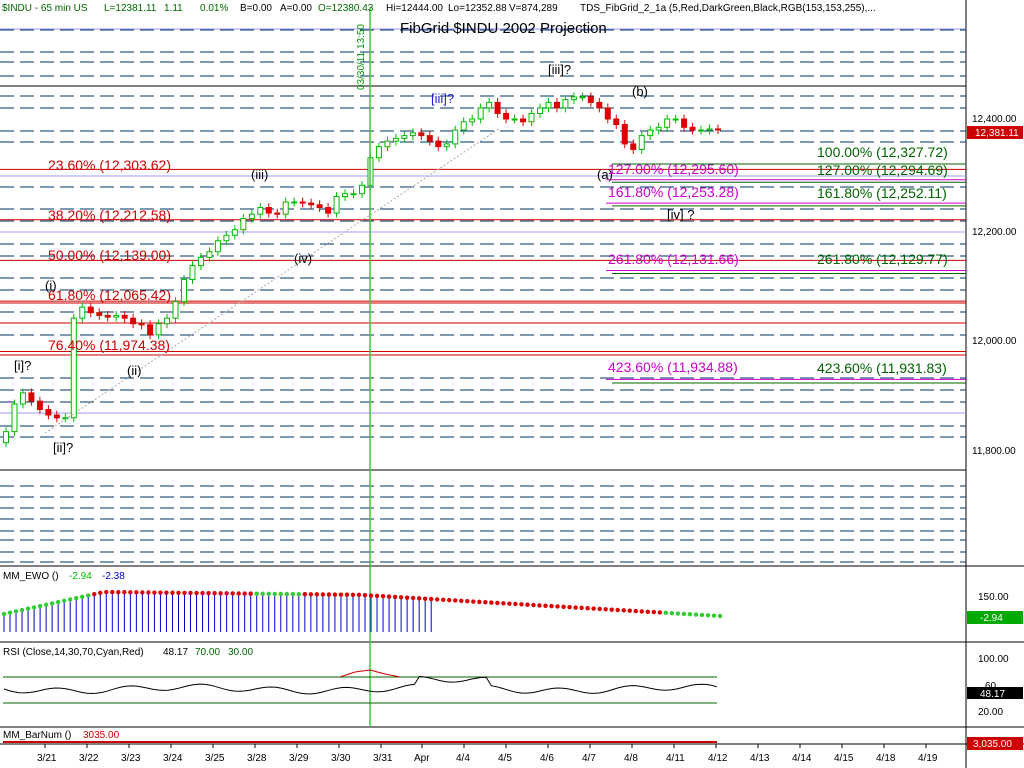  Describe the element at coordinates (173, 758) in the screenshot. I see `date-label: 3/24` at that location.